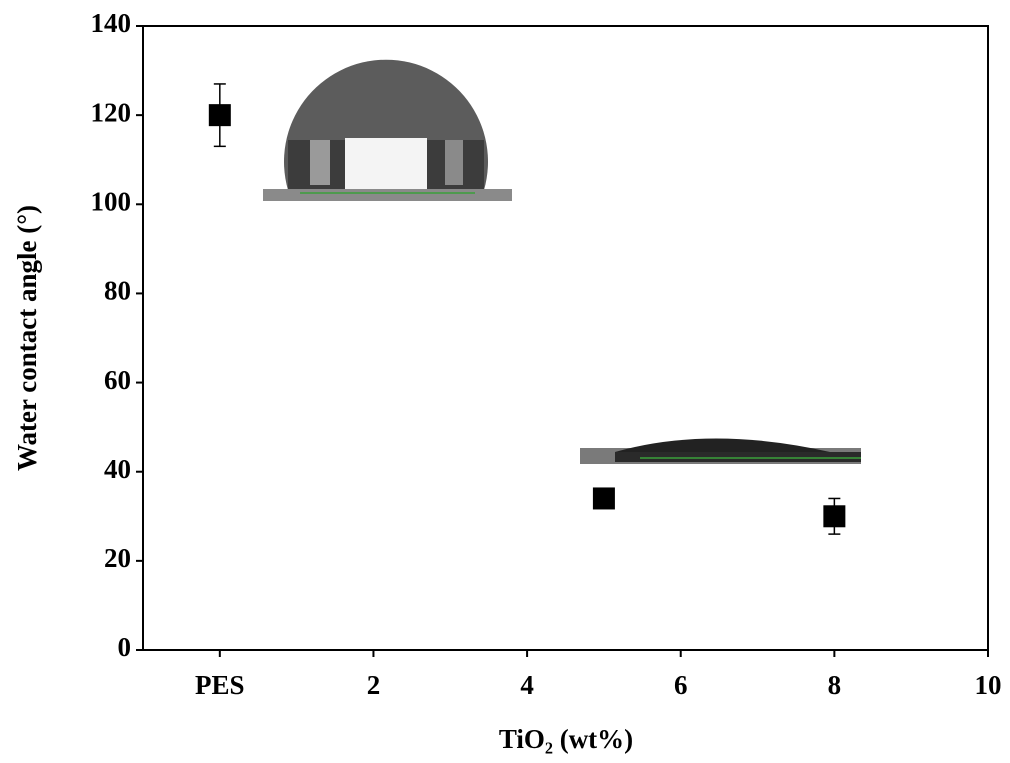 This screenshot has height=763, width=1010. Describe the element at coordinates (681, 685) in the screenshot. I see `x-tick-label: 6` at that location.